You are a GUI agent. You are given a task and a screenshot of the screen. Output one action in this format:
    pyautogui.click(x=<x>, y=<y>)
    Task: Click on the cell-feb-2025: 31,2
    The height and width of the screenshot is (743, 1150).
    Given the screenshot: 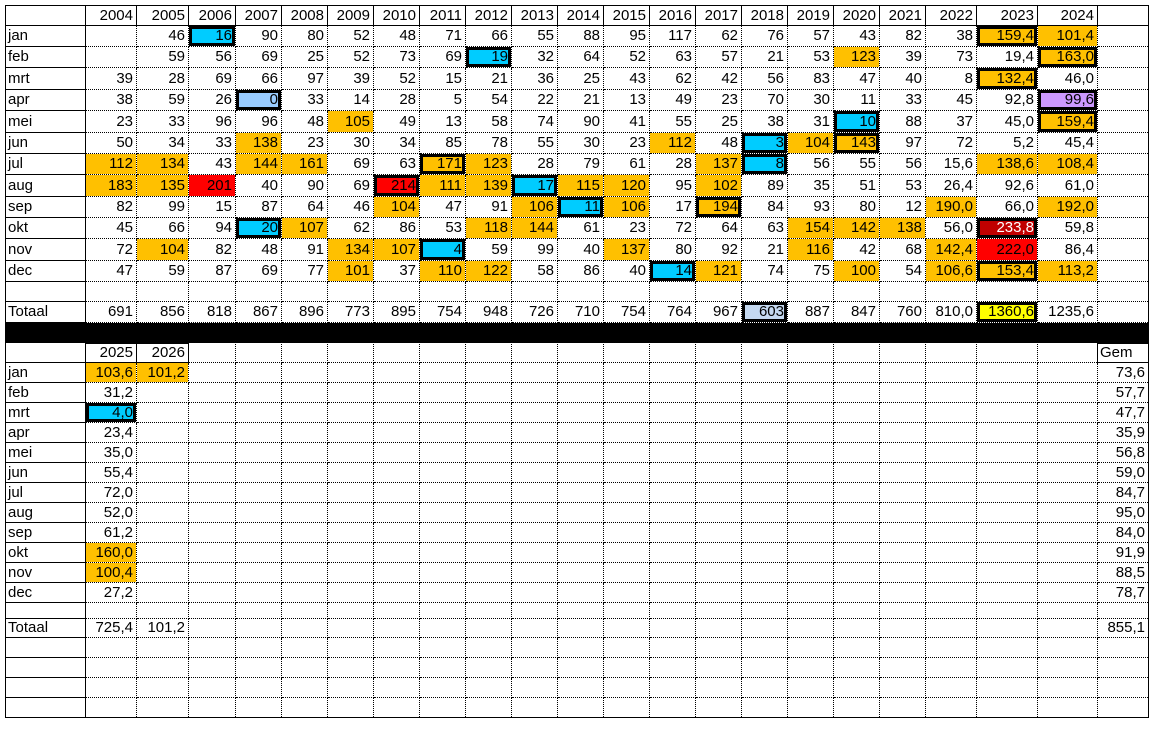 What is the action you would take?
    pyautogui.click(x=111, y=392)
    